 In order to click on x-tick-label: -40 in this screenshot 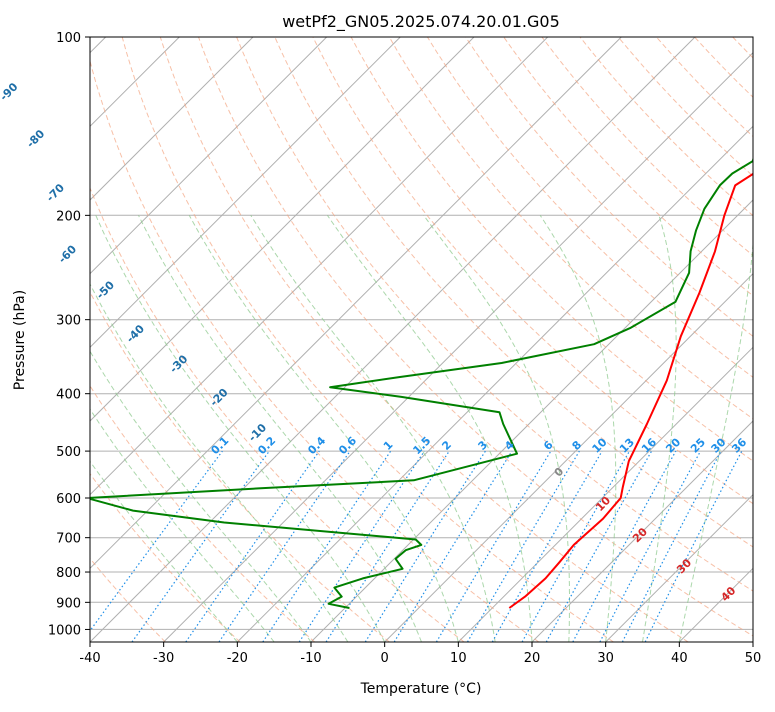, I will do `click(89, 658)`.